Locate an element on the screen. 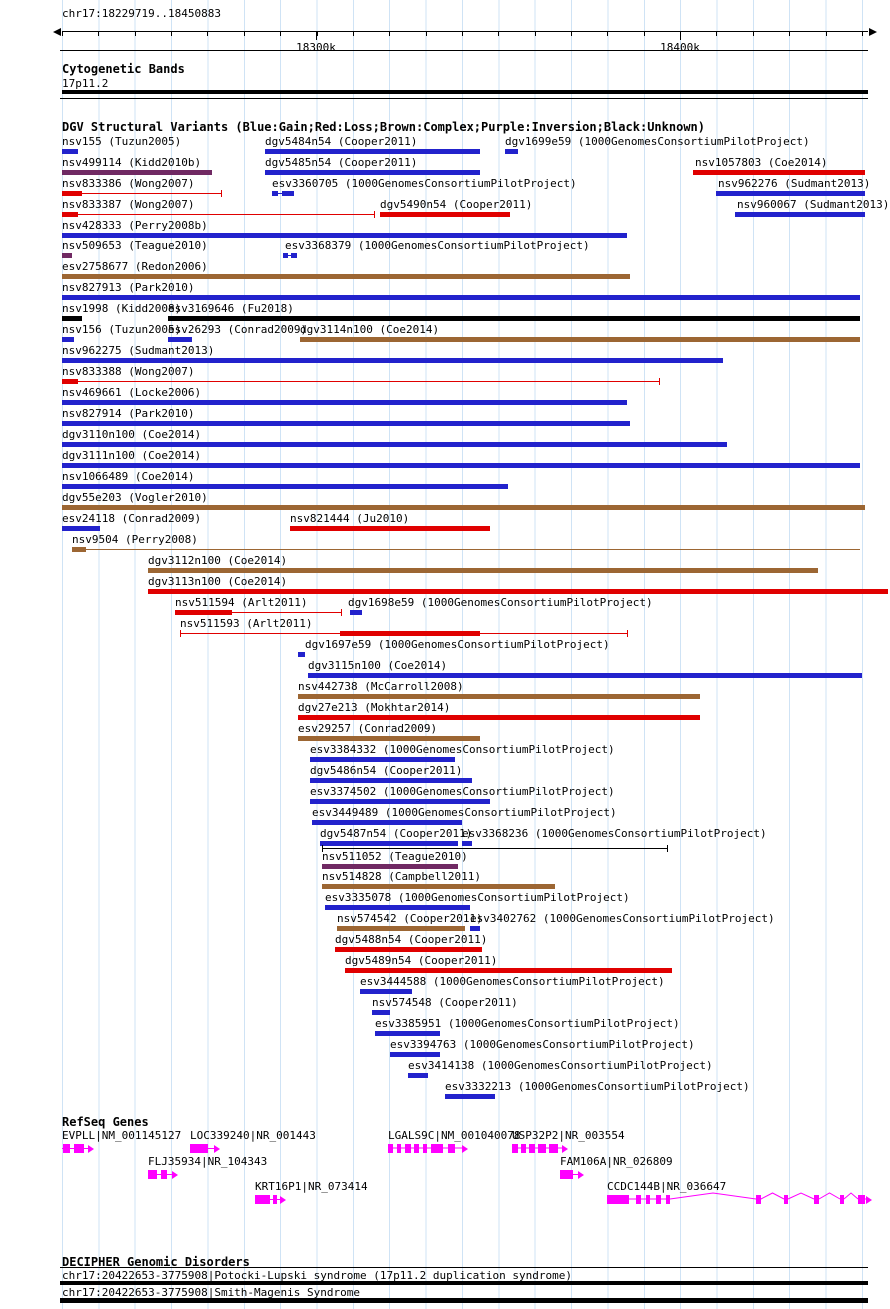 Image resolution: width=890 pixels, height=1309 pixels. variant-label: nsv1057803 (Coe2014) is located at coordinates (761, 162).